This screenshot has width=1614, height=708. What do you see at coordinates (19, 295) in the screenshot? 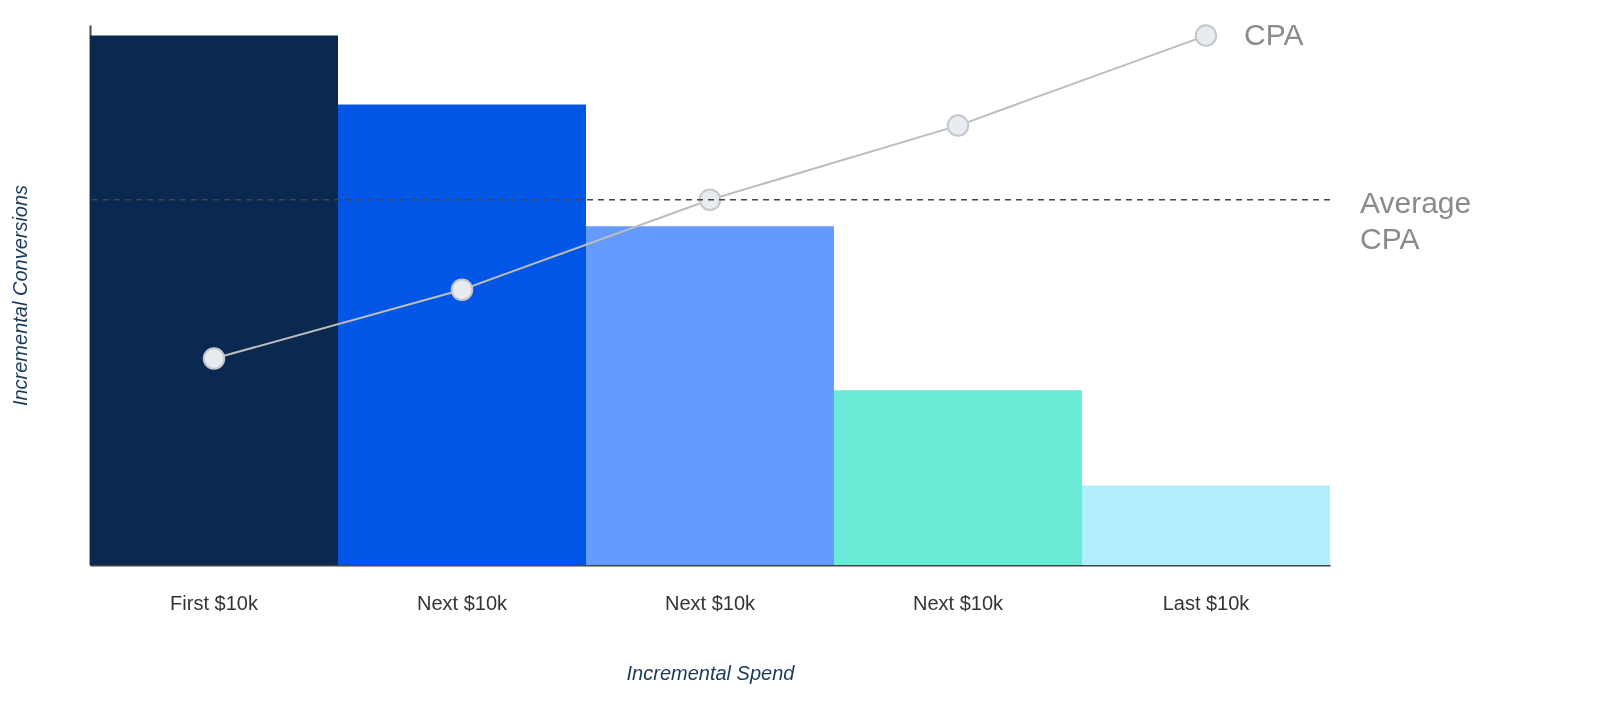
I see `y-axis-title: Incremental Conversions` at bounding box center [19, 295].